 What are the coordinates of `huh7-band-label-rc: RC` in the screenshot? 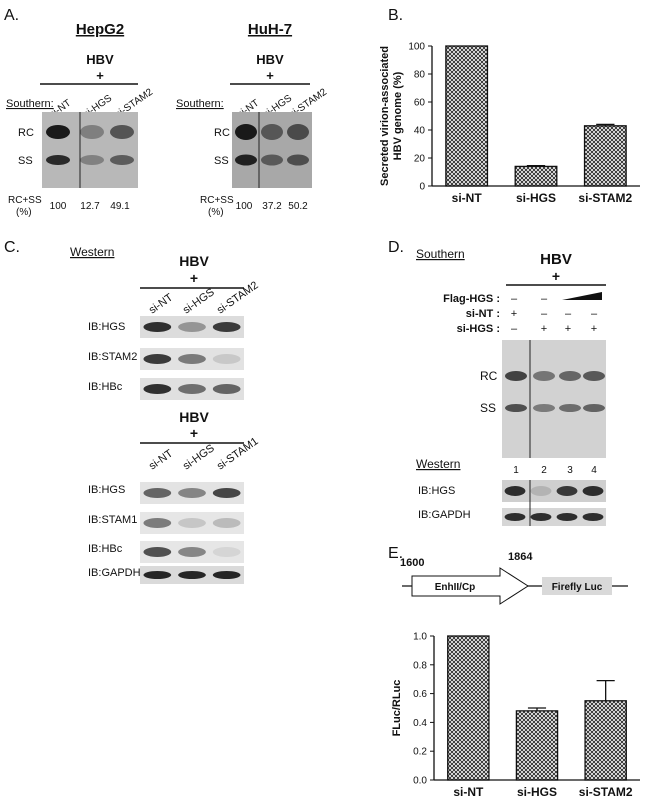 It's located at (222, 133).